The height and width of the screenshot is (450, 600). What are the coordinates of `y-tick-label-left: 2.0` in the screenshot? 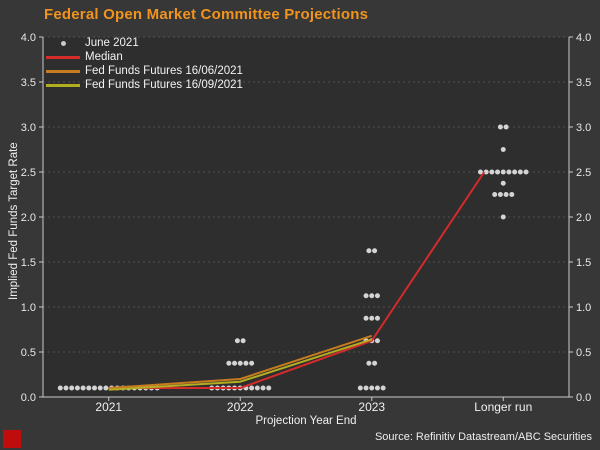 It's located at (28, 218).